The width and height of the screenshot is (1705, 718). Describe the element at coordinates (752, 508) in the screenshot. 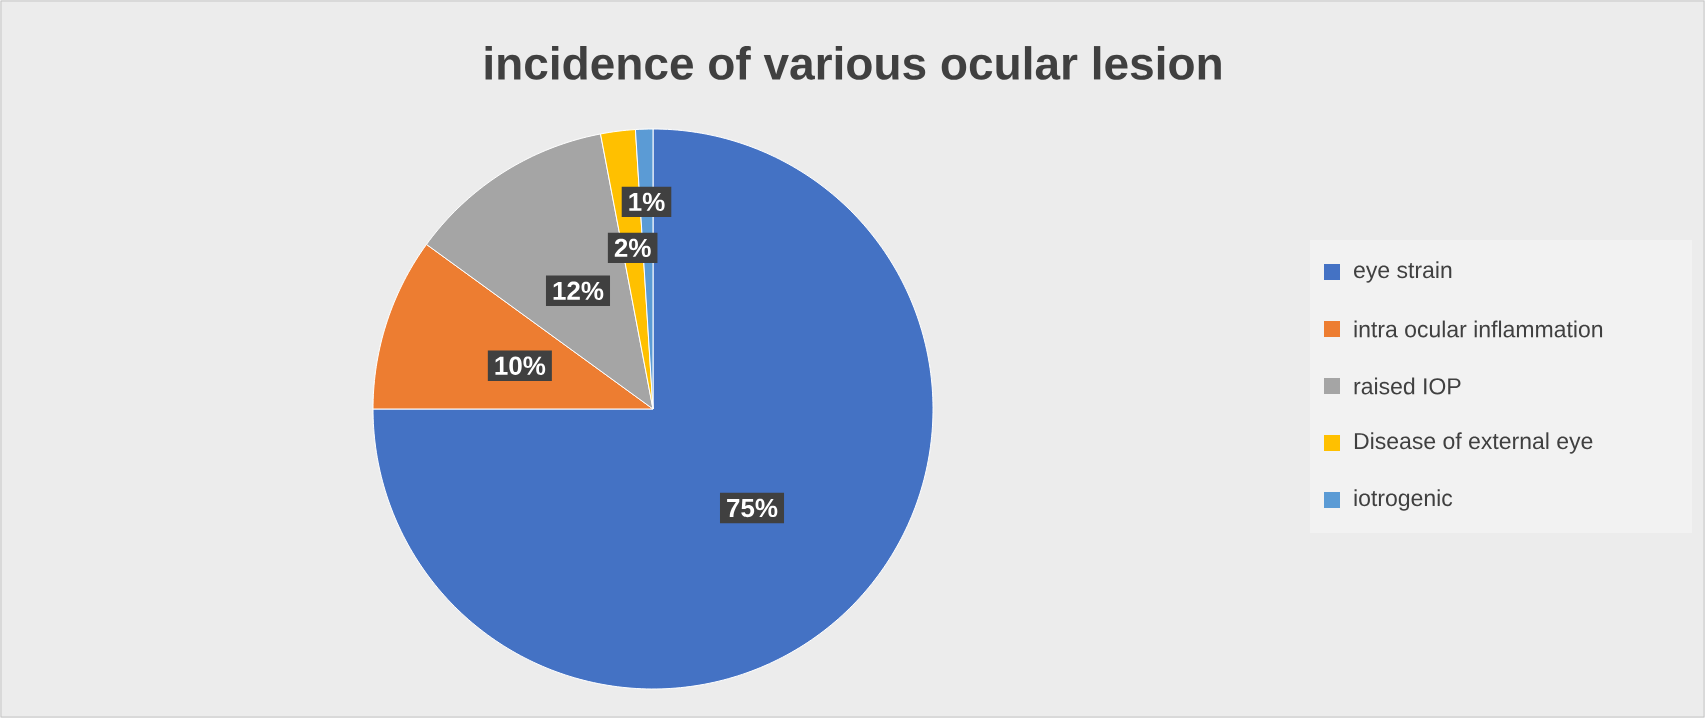

I see `data-label: 75%` at that location.